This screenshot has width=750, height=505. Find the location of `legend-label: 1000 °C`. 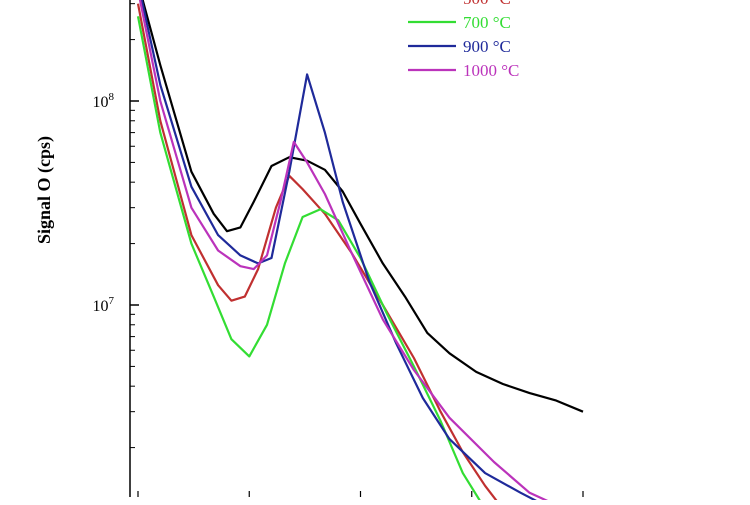

legend-label: 1000 °C is located at coordinates (491, 70).